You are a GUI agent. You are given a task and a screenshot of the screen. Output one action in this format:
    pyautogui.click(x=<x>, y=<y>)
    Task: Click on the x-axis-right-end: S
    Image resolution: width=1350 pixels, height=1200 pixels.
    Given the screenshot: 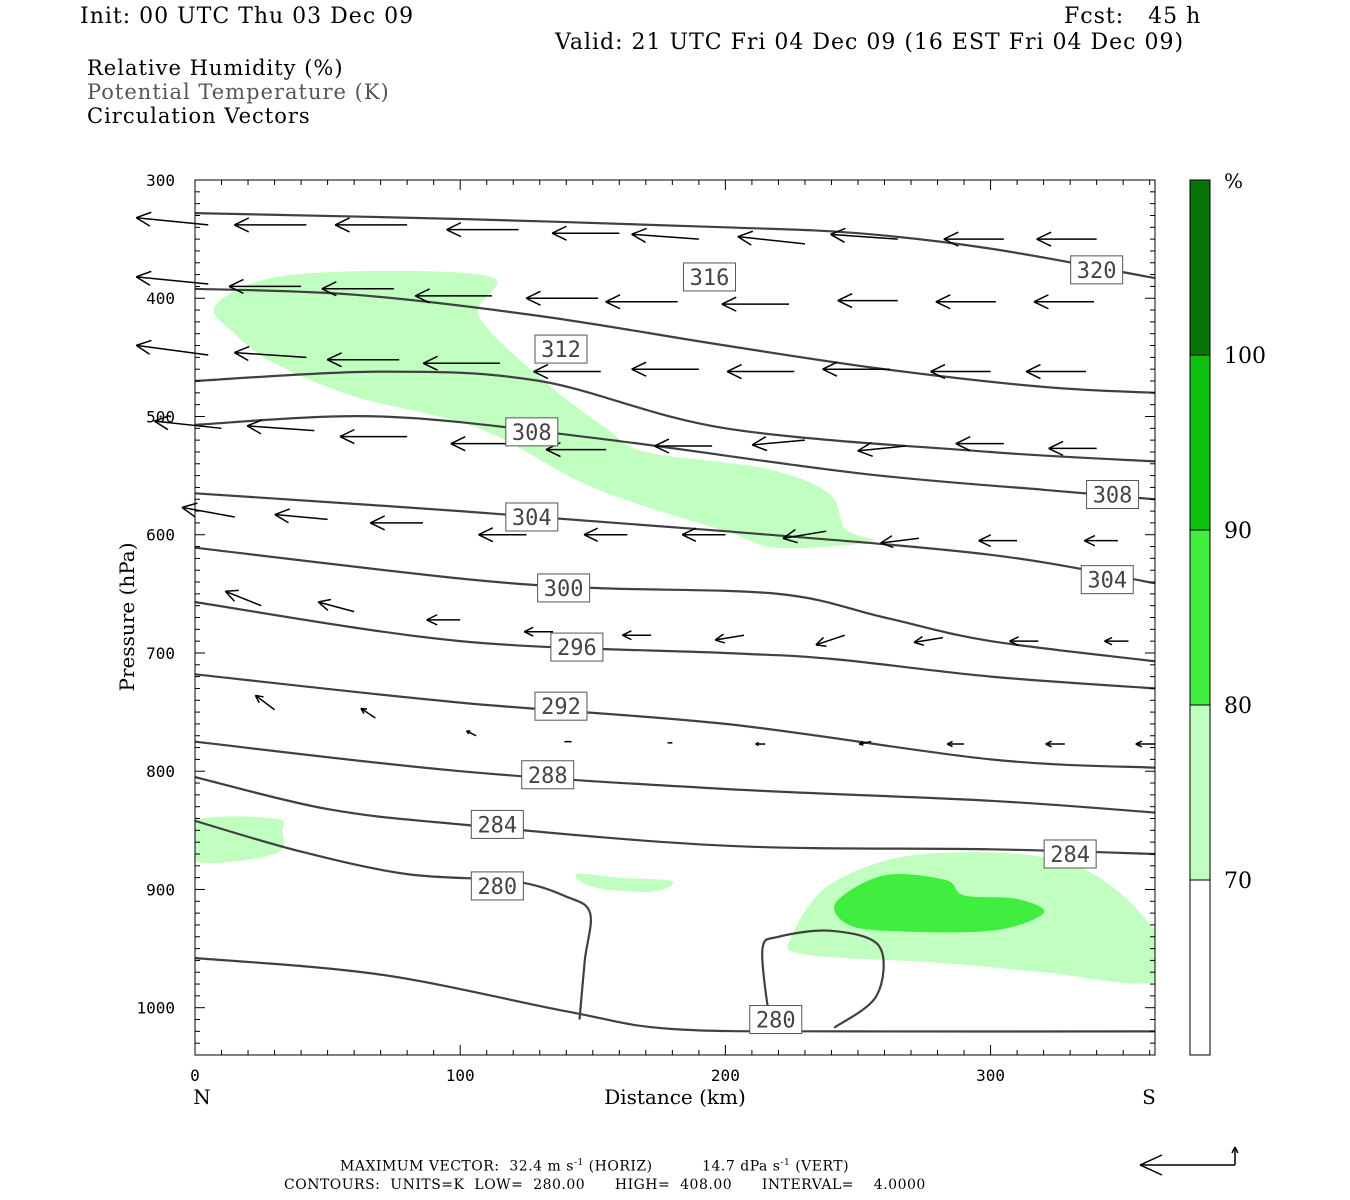 What is the action you would take?
    pyautogui.click(x=1149, y=1097)
    